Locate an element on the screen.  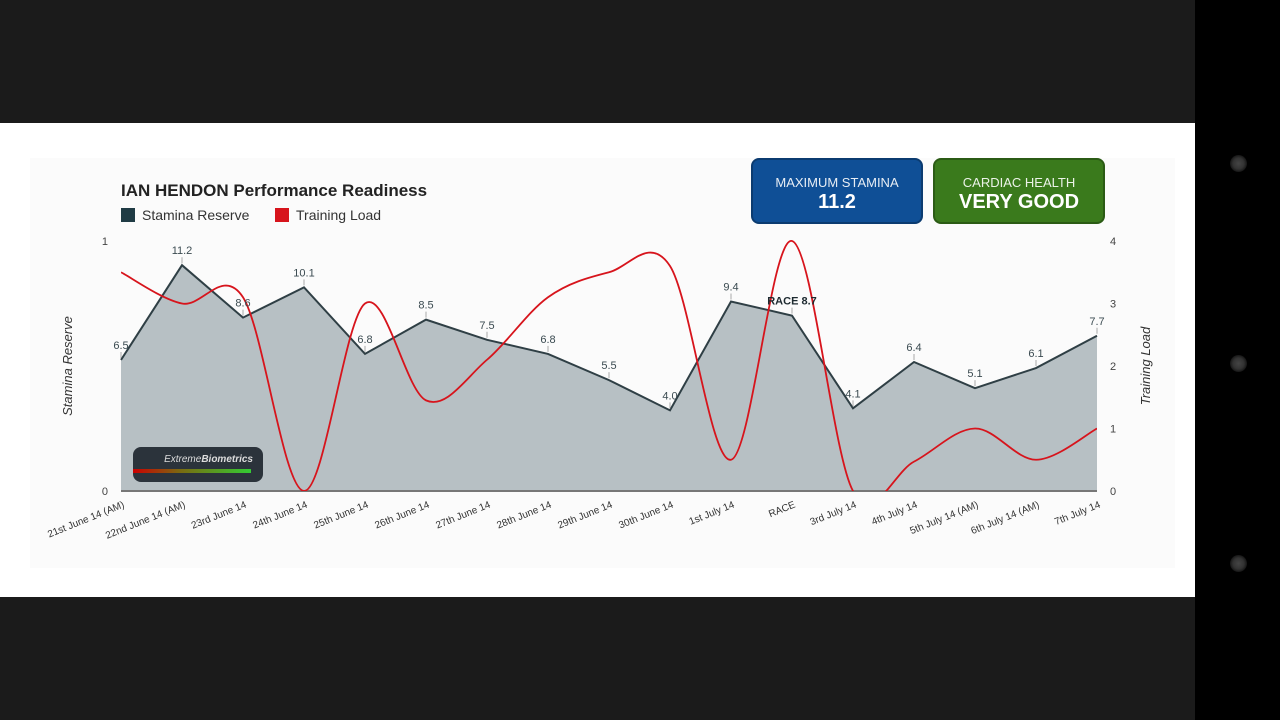
card-label: MAXIMUM STAMINA is located at coordinates (837, 182).